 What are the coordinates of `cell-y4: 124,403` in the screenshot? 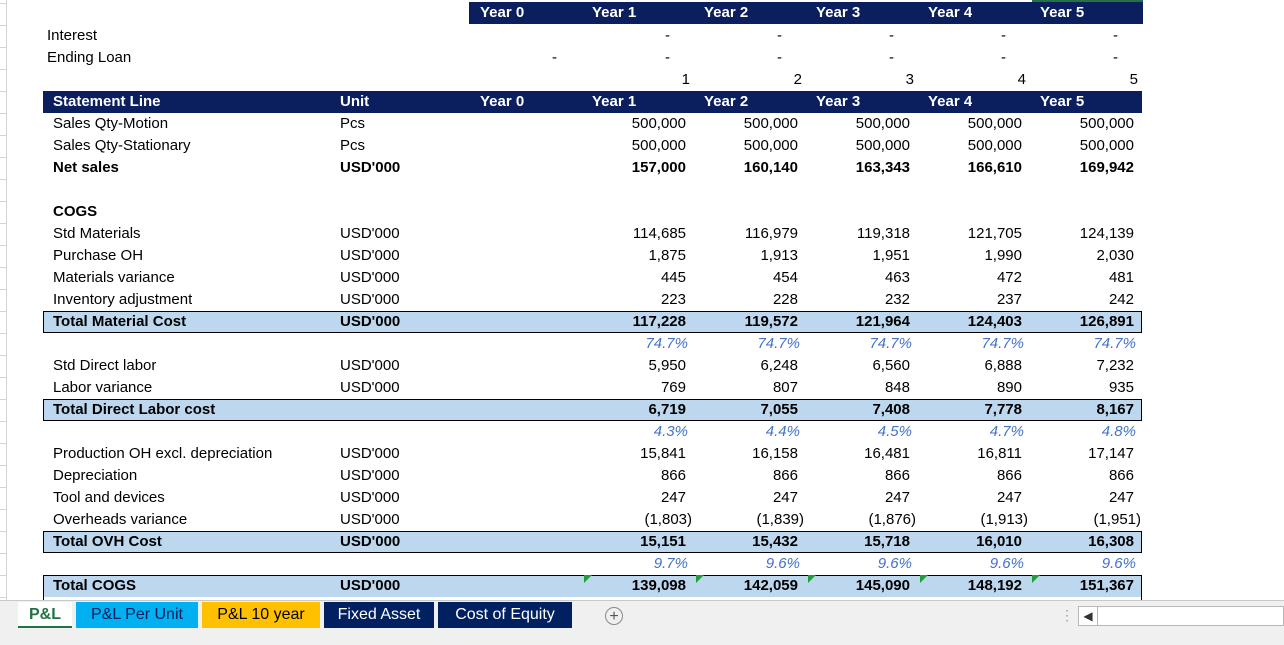 It's located at (994, 321).